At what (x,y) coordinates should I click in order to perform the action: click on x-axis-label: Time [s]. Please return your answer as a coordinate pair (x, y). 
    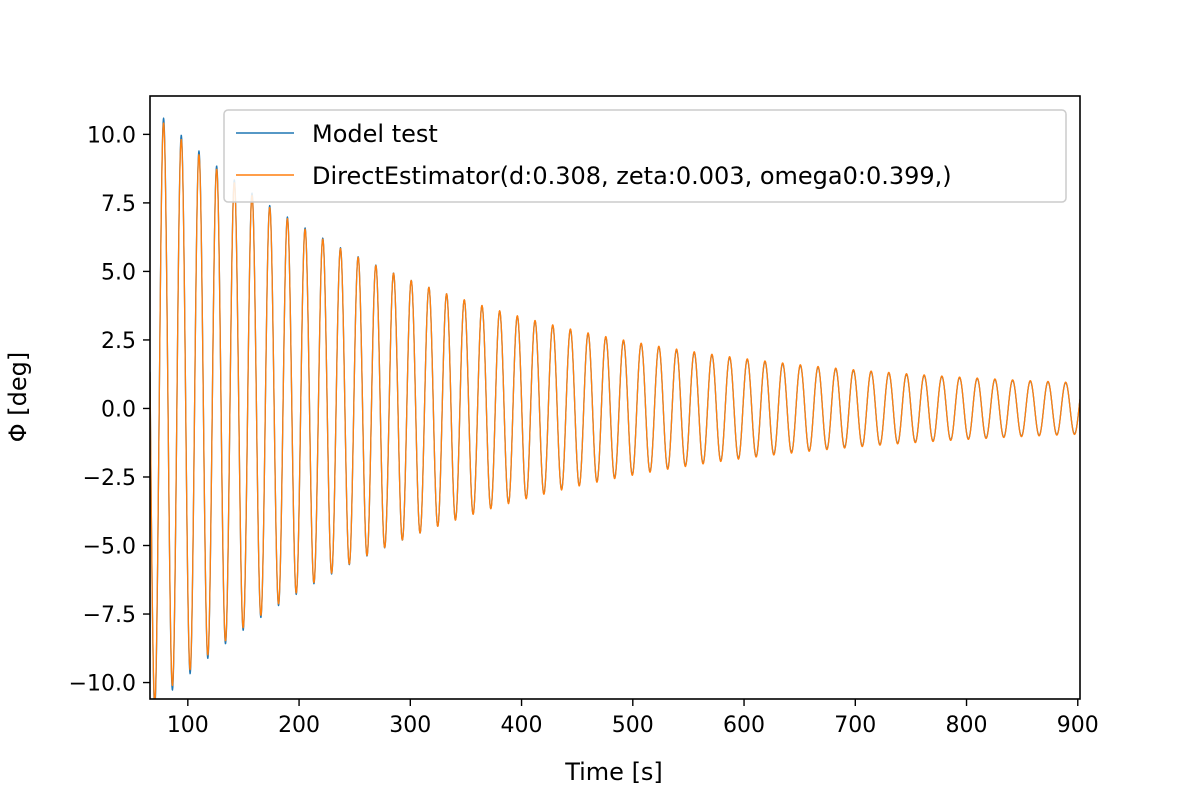
    Looking at the image, I should click on (613, 772).